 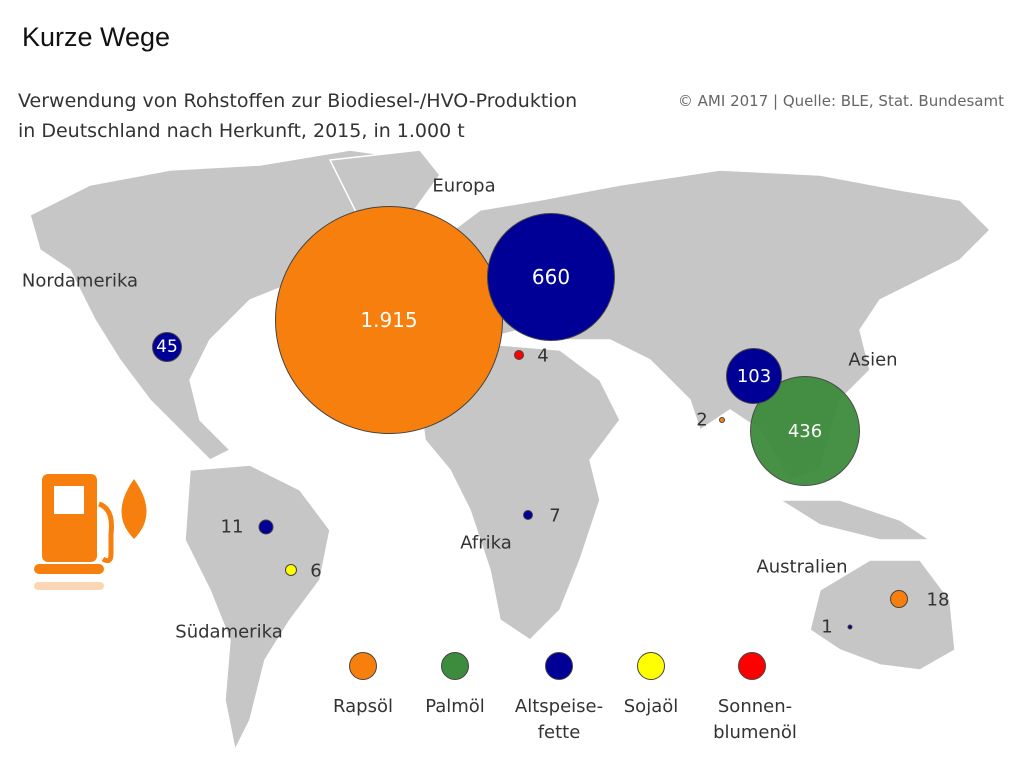 What do you see at coordinates (316, 571) in the screenshot?
I see `value-suedamerika-sojaoel: 6` at bounding box center [316, 571].